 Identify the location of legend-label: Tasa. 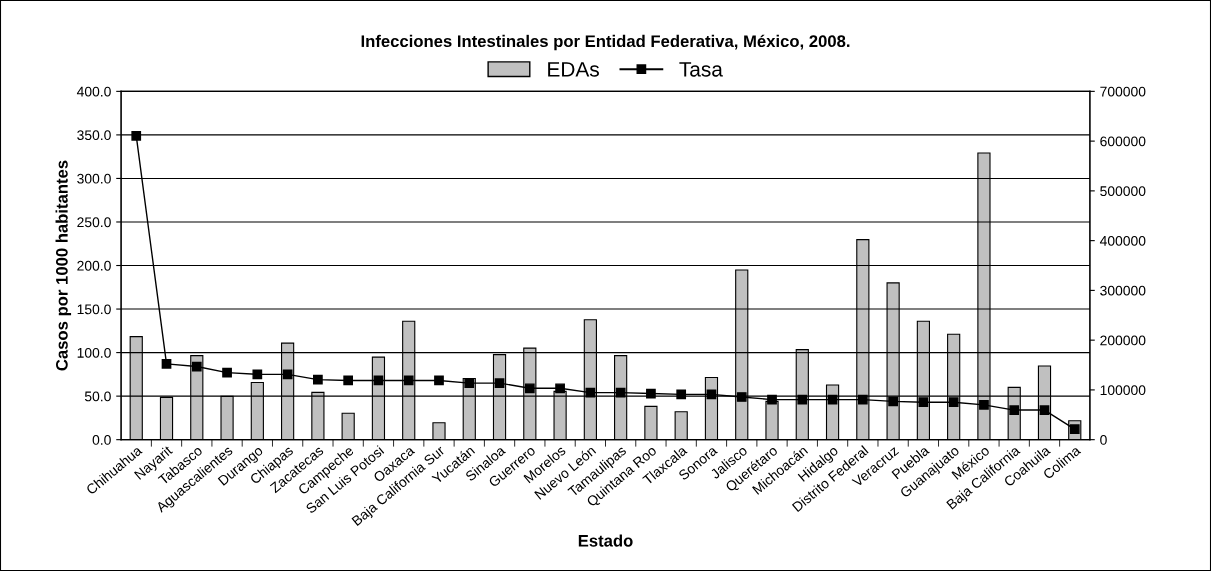
(701, 69).